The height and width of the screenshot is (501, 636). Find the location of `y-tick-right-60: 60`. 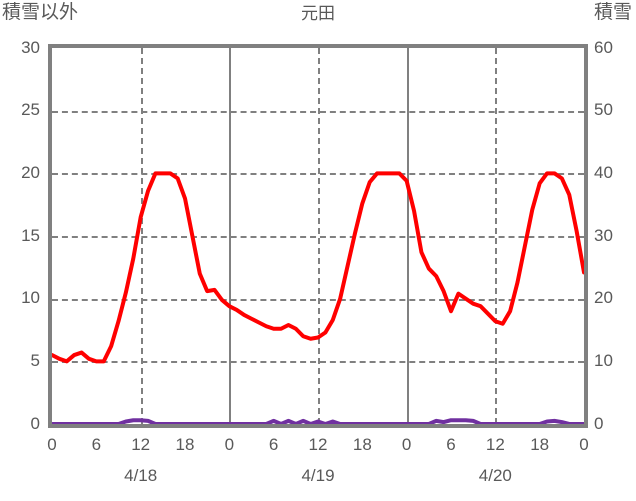

y-tick-right-60: 60 is located at coordinates (603, 47).